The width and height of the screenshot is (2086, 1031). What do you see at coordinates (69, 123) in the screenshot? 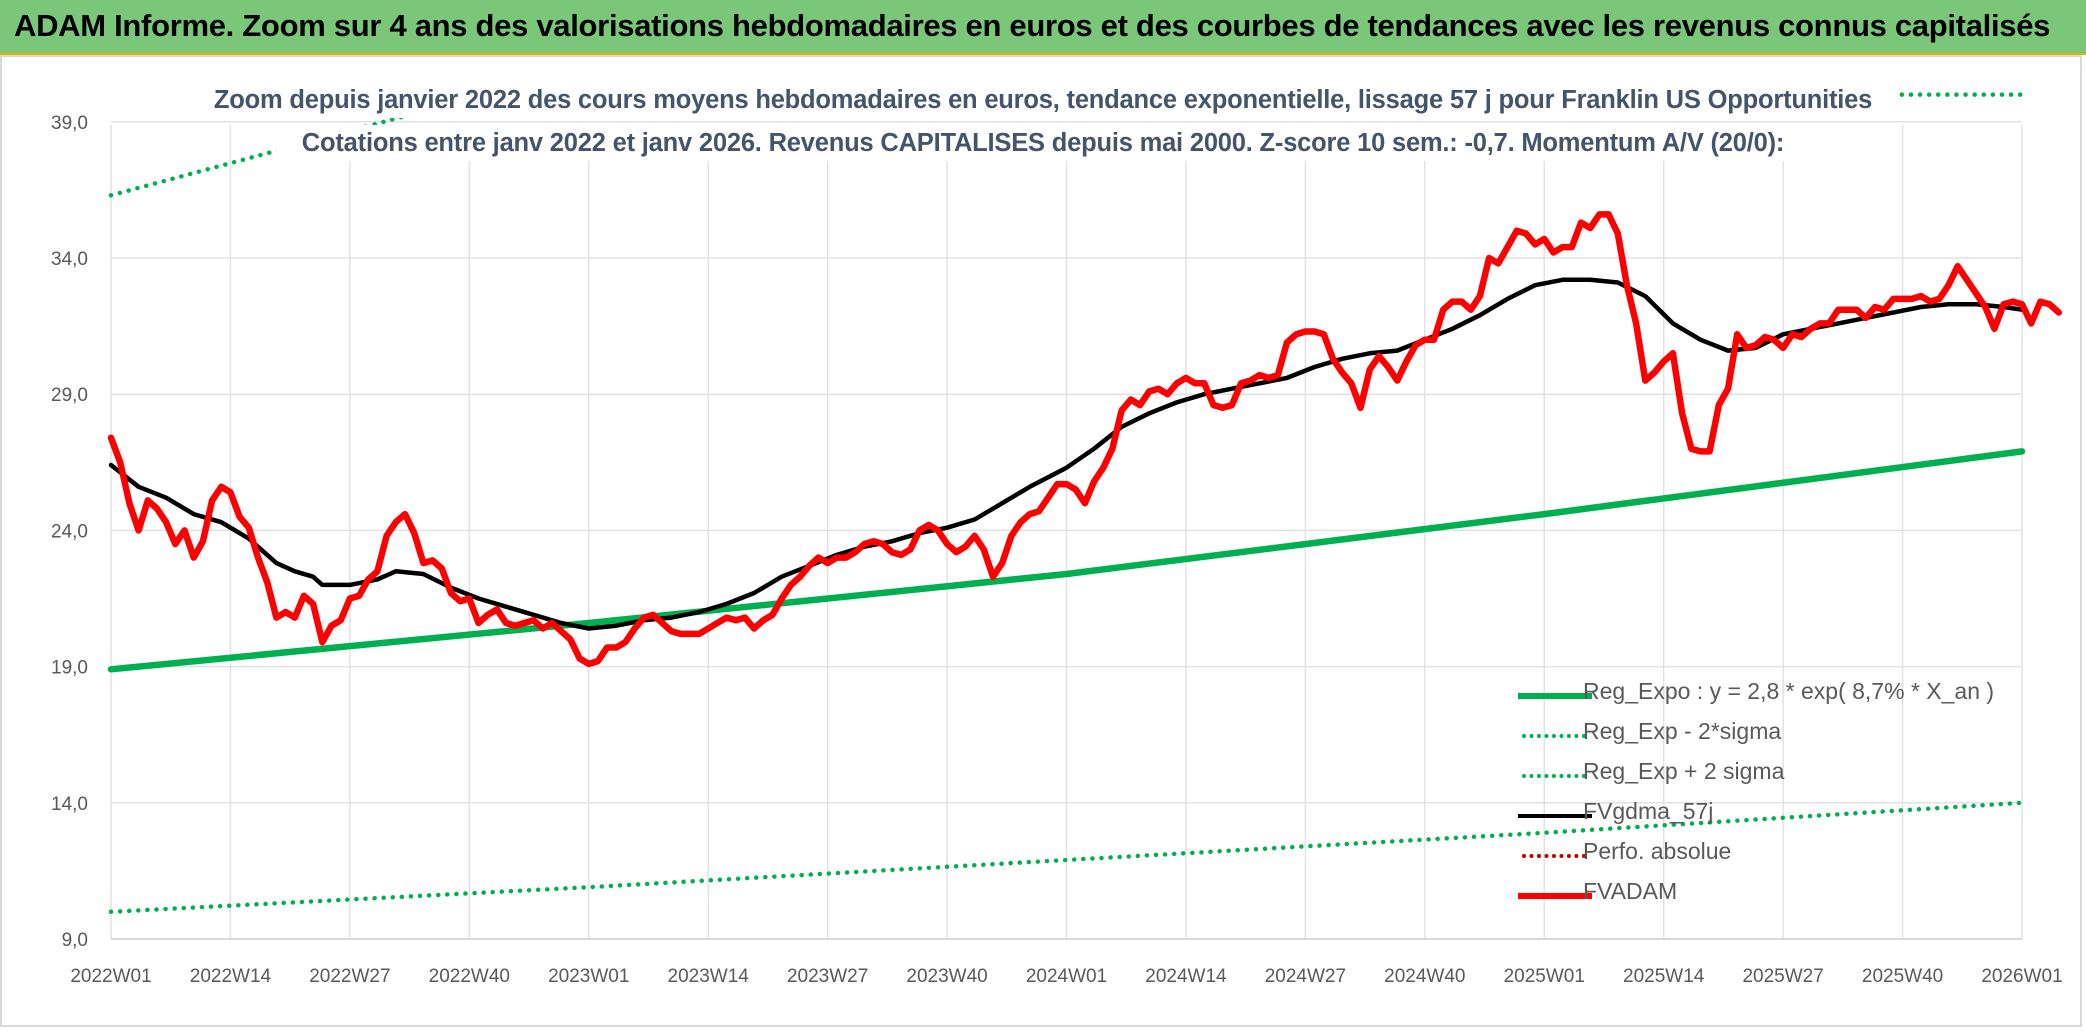
I see `y-tick-label: 39,0` at bounding box center [69, 123].